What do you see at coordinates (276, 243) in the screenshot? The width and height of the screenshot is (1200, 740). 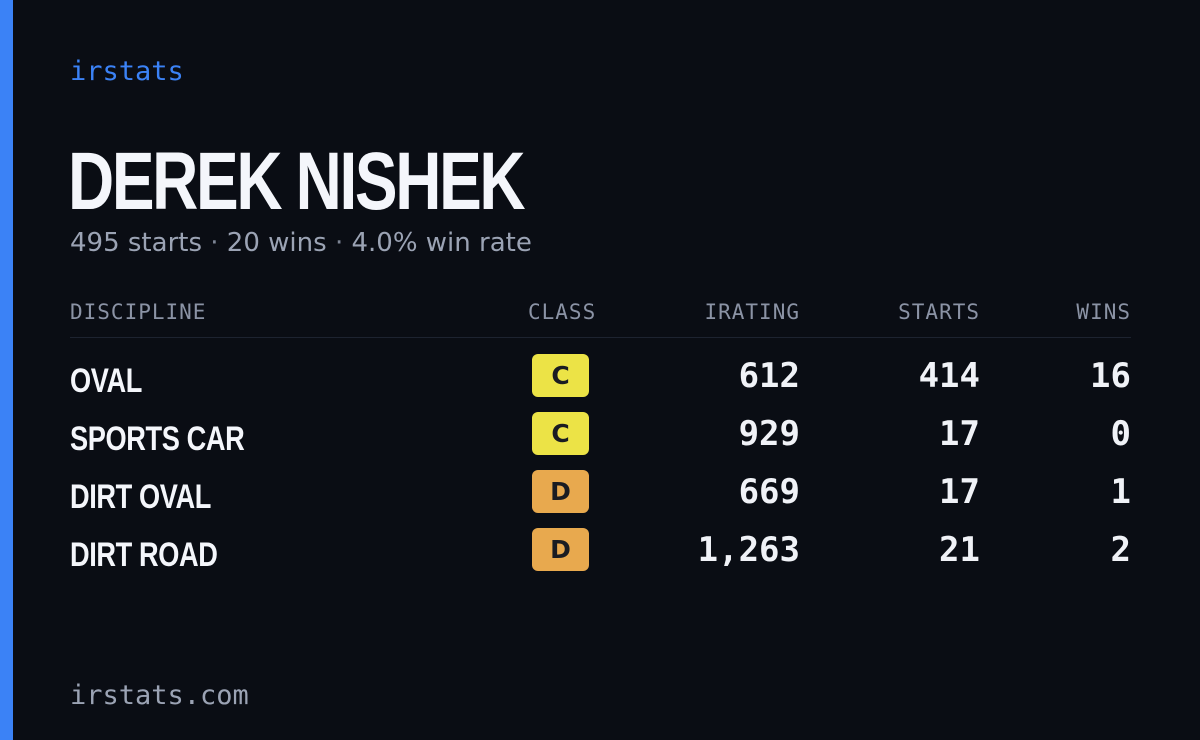 I see `summary-wins: 20 wins` at bounding box center [276, 243].